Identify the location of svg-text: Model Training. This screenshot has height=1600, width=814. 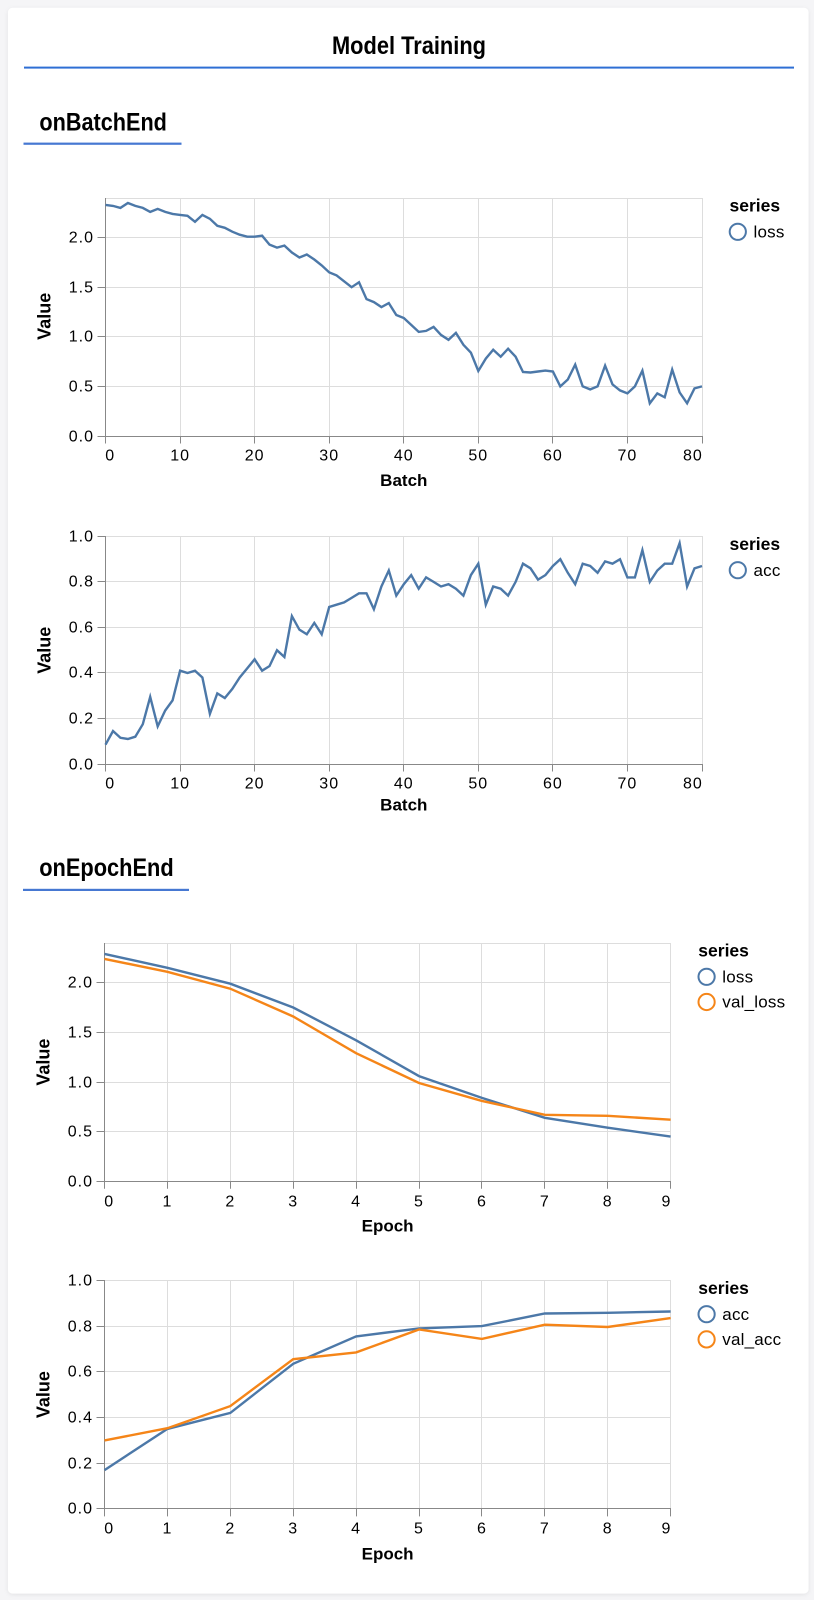
(409, 46).